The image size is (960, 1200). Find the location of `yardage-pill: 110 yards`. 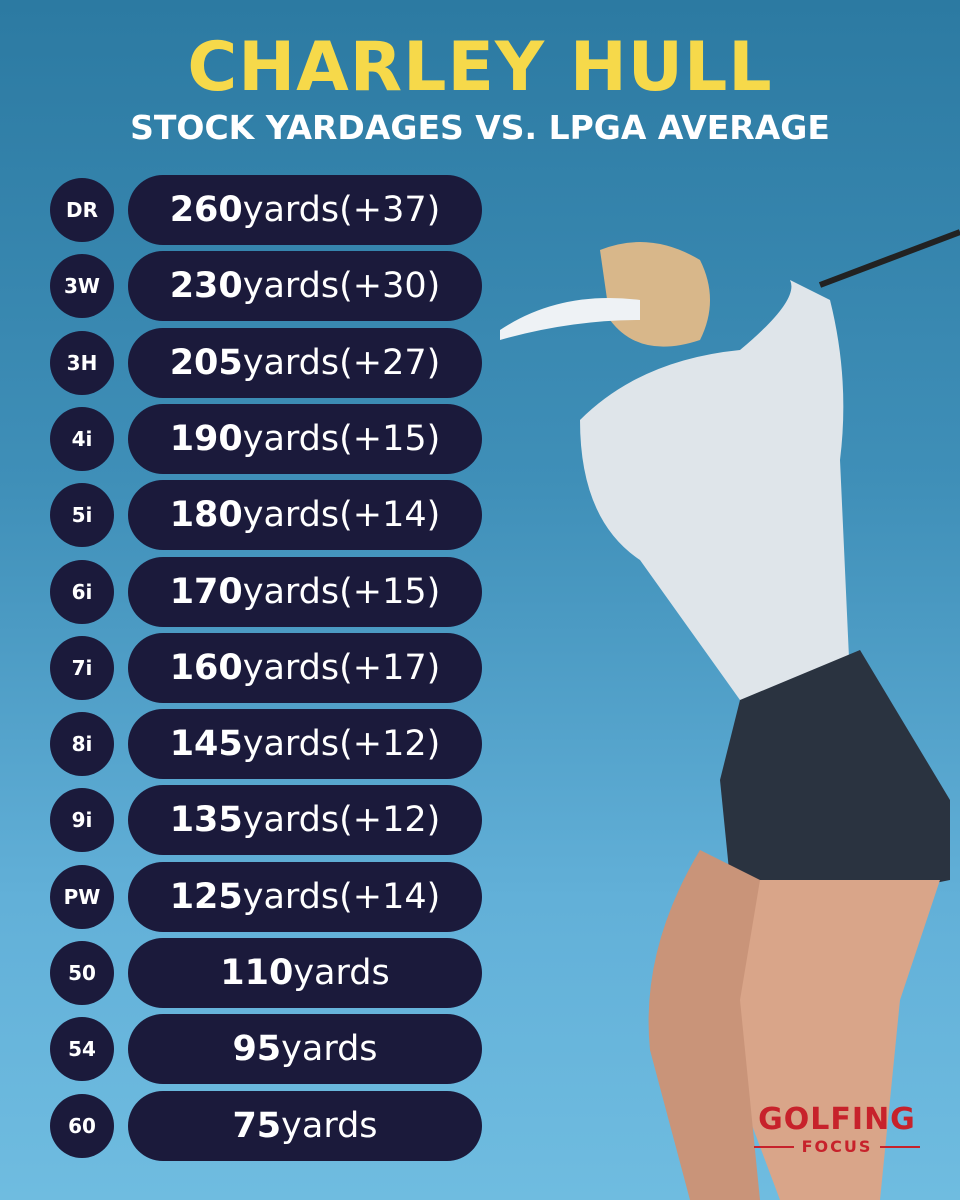

yardage-pill: 110 yards is located at coordinates (305, 973).